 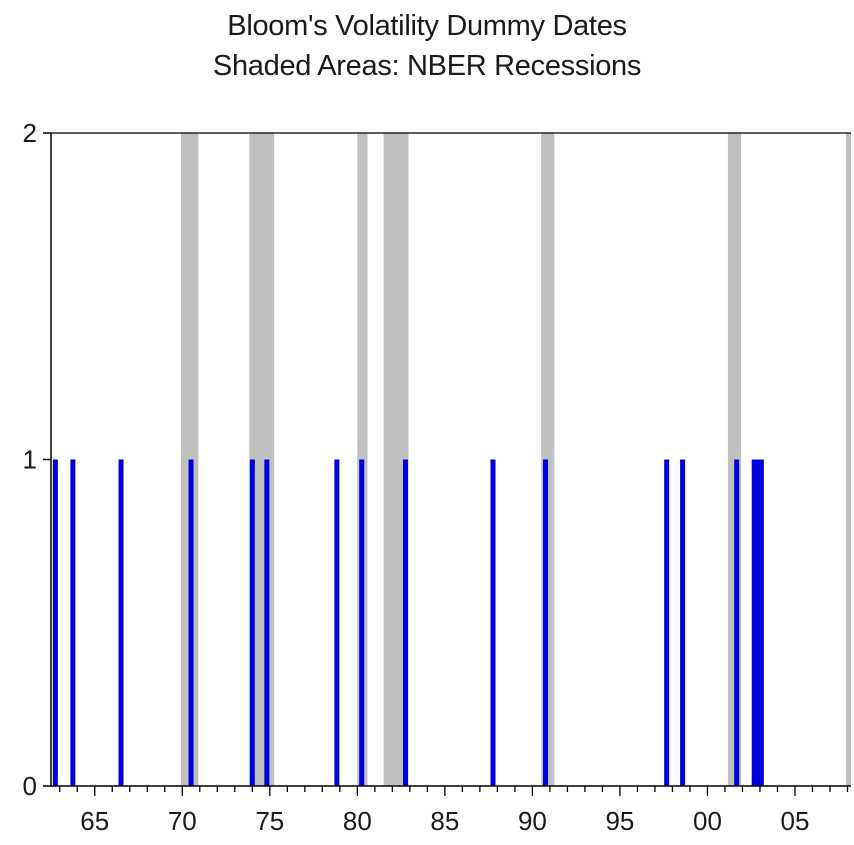 What do you see at coordinates (30, 786) in the screenshot?
I see `y-tick-label-0: 0` at bounding box center [30, 786].